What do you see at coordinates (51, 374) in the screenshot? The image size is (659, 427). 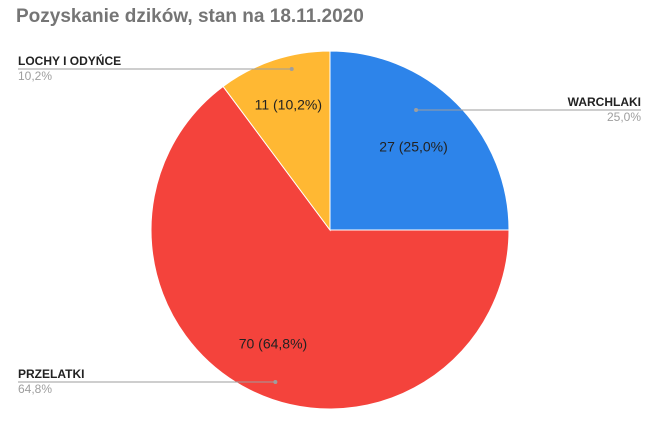 I see `slice-category-label-przelatki: PRZELATKI` at bounding box center [51, 374].